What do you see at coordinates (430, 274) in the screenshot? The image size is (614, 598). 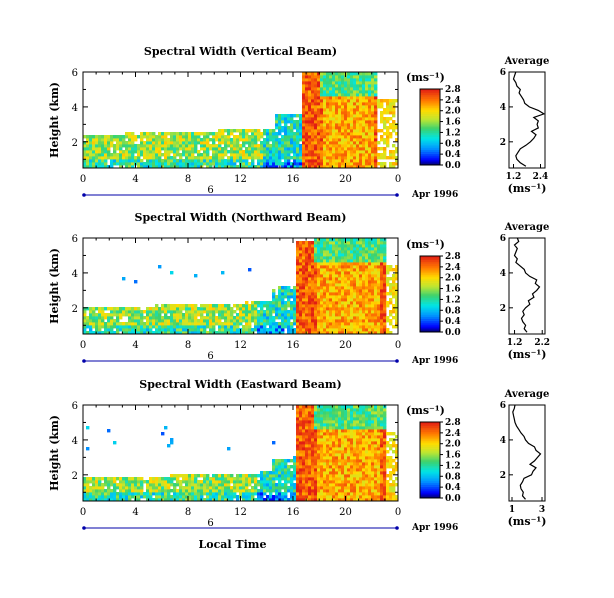 I see `colorbar-swatch` at bounding box center [430, 274].